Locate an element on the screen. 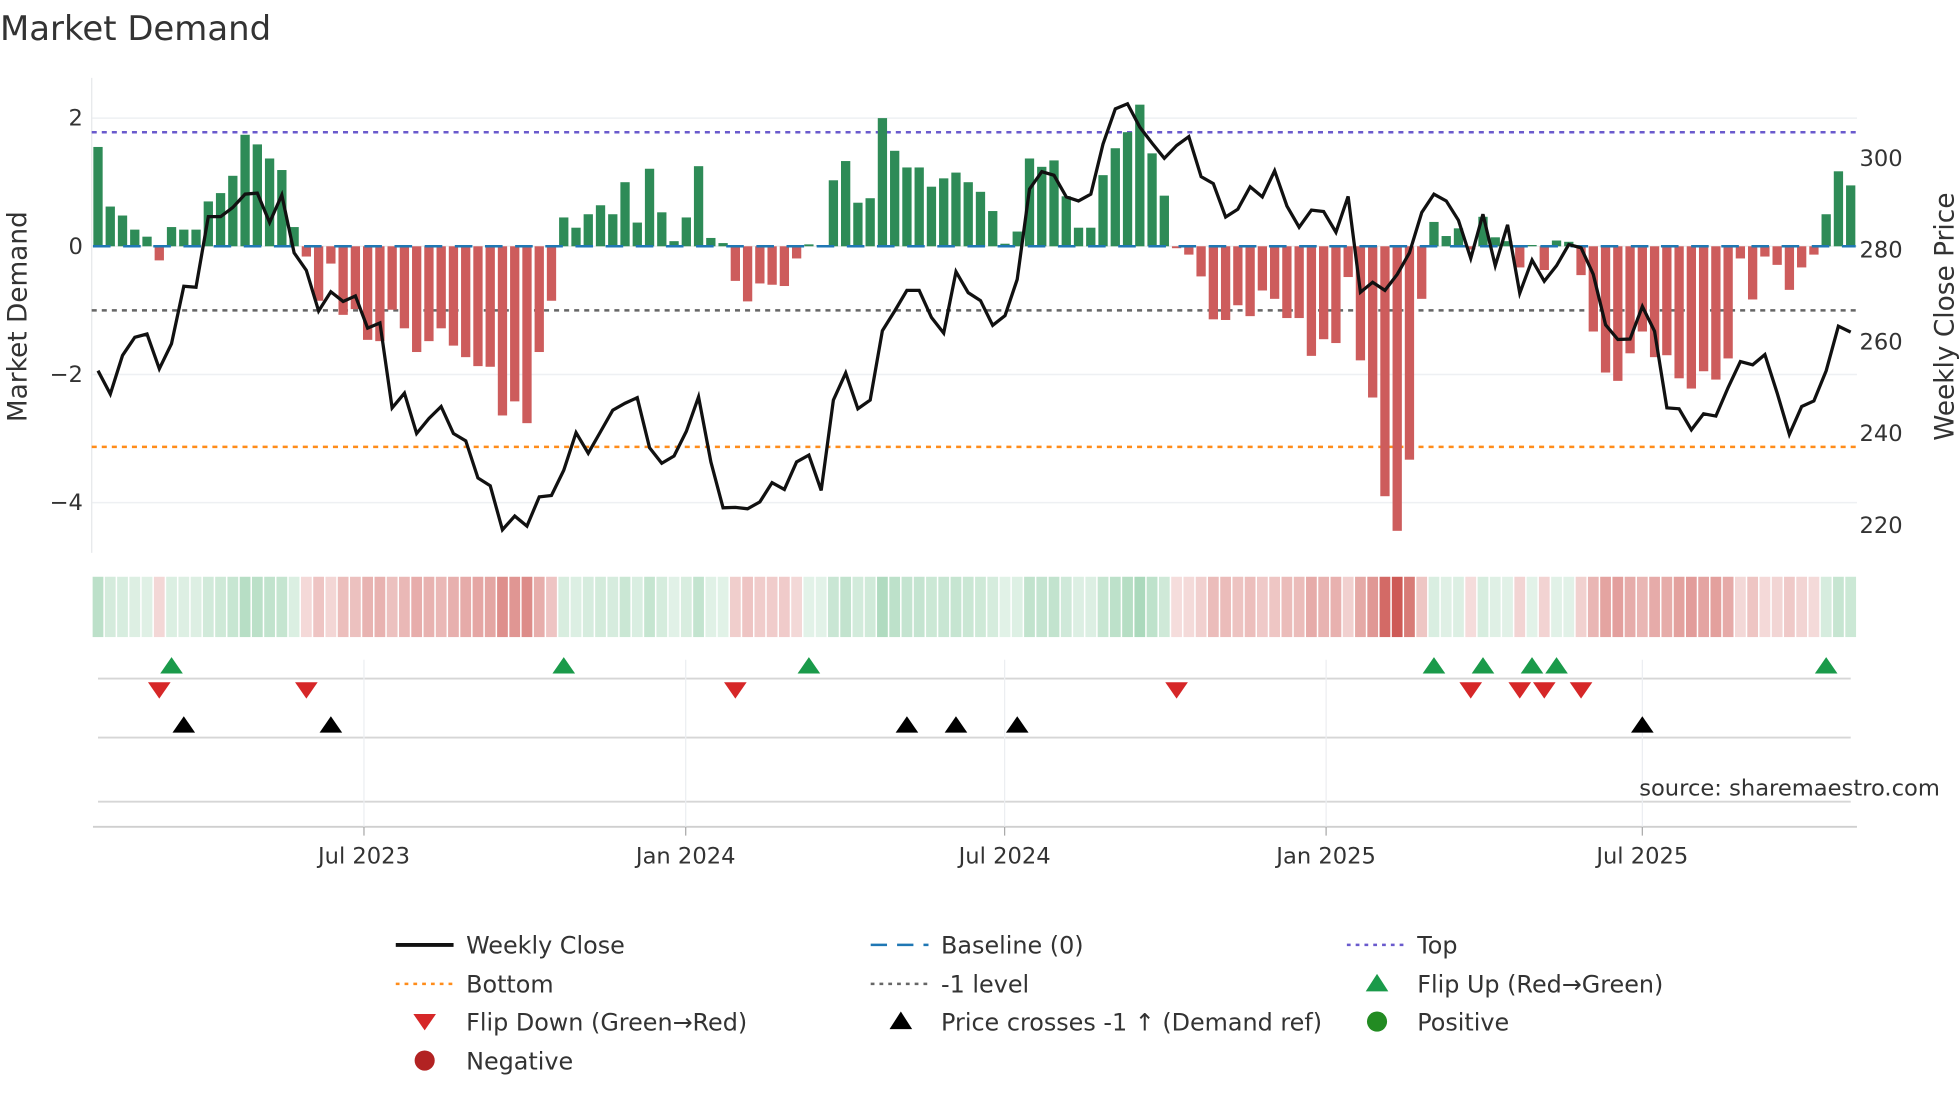 The image size is (1960, 1102). legend-item-positive: Positive is located at coordinates (1437, 1022).